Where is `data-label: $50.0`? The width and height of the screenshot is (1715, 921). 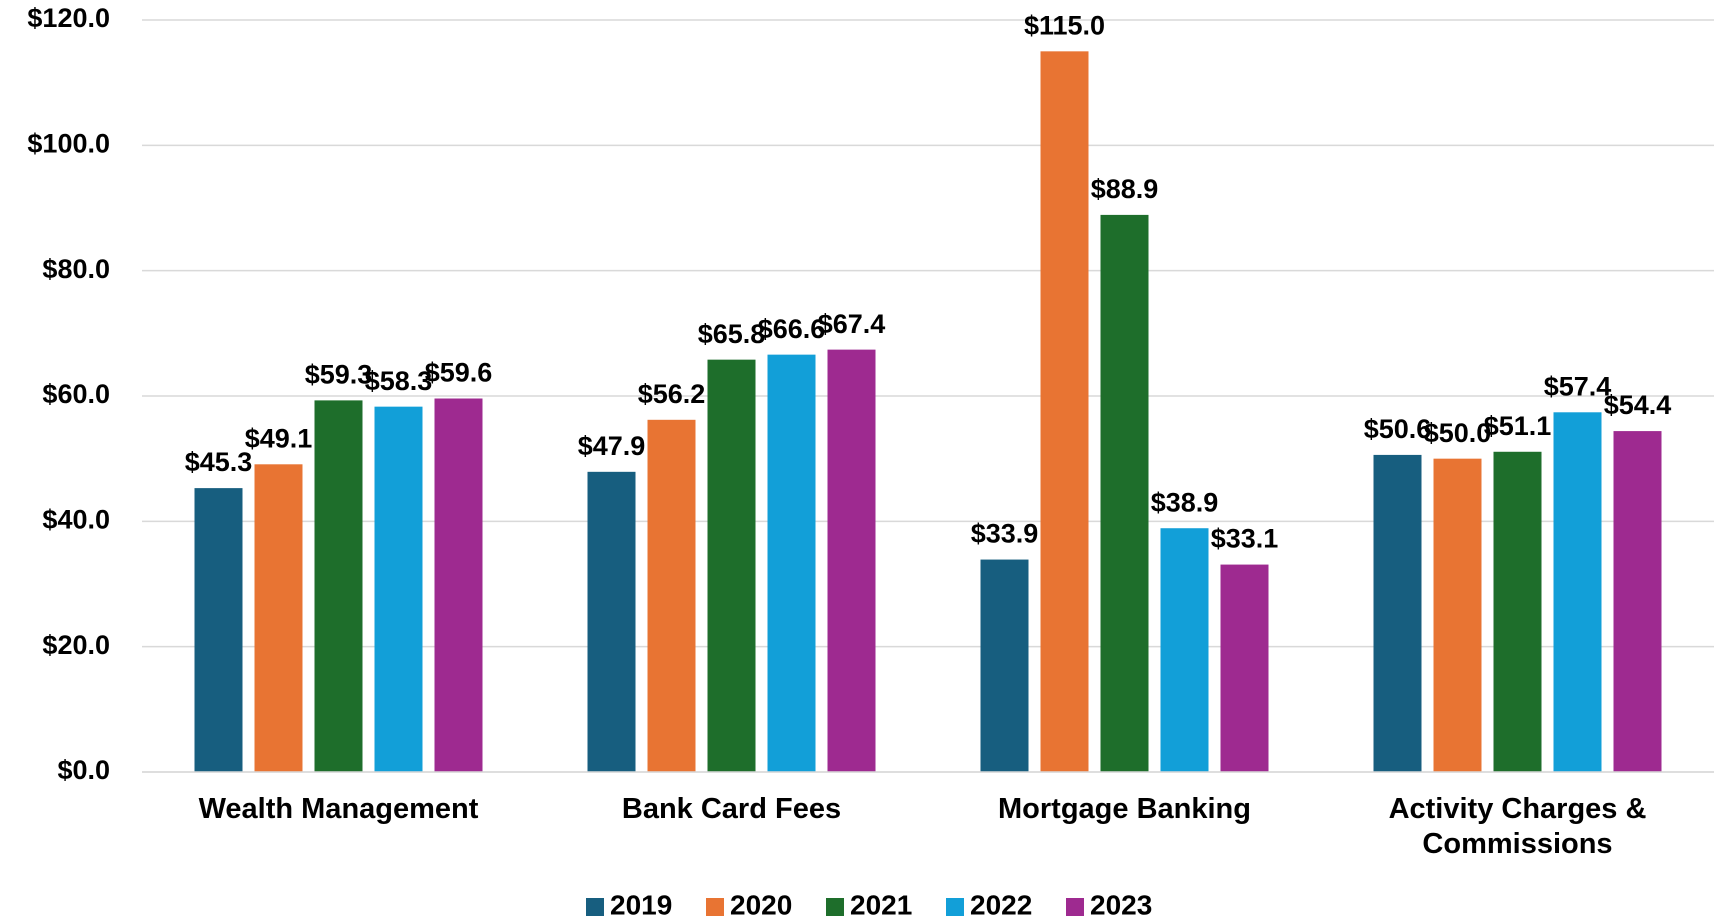
data-label: $50.0 is located at coordinates (1458, 433).